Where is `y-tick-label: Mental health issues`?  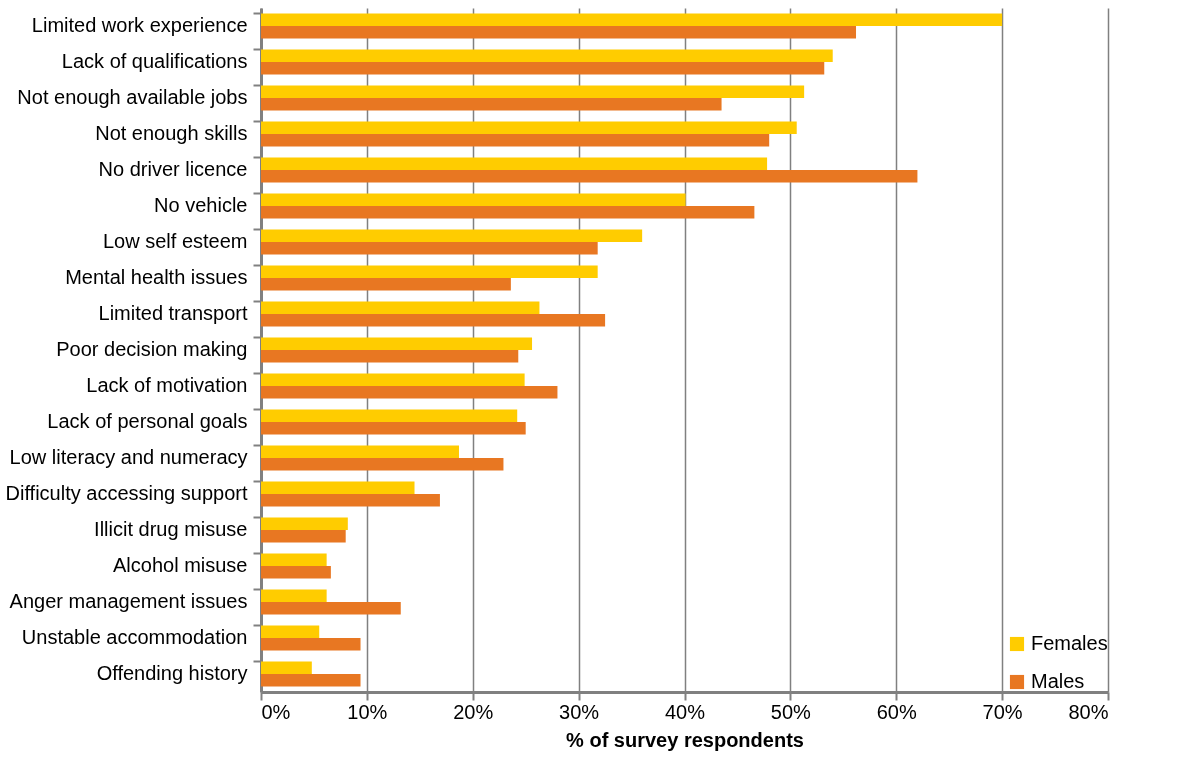 y-tick-label: Mental health issues is located at coordinates (156, 277).